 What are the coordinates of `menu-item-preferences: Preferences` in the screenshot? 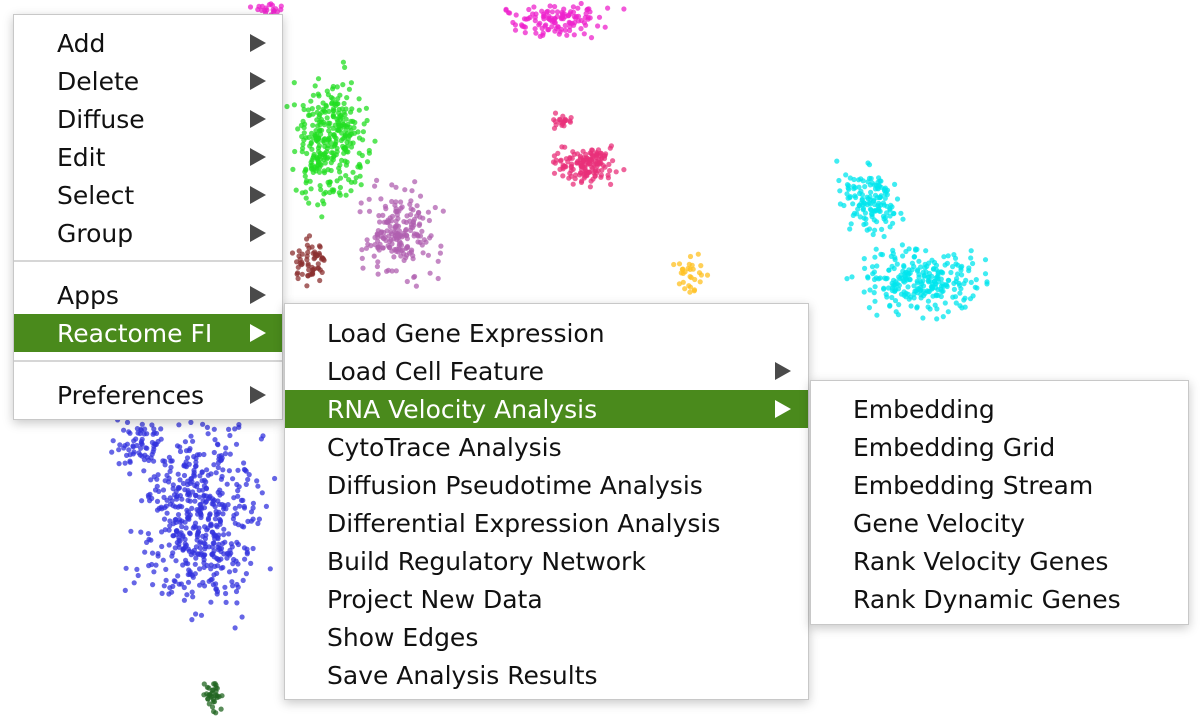 It's located at (148, 395).